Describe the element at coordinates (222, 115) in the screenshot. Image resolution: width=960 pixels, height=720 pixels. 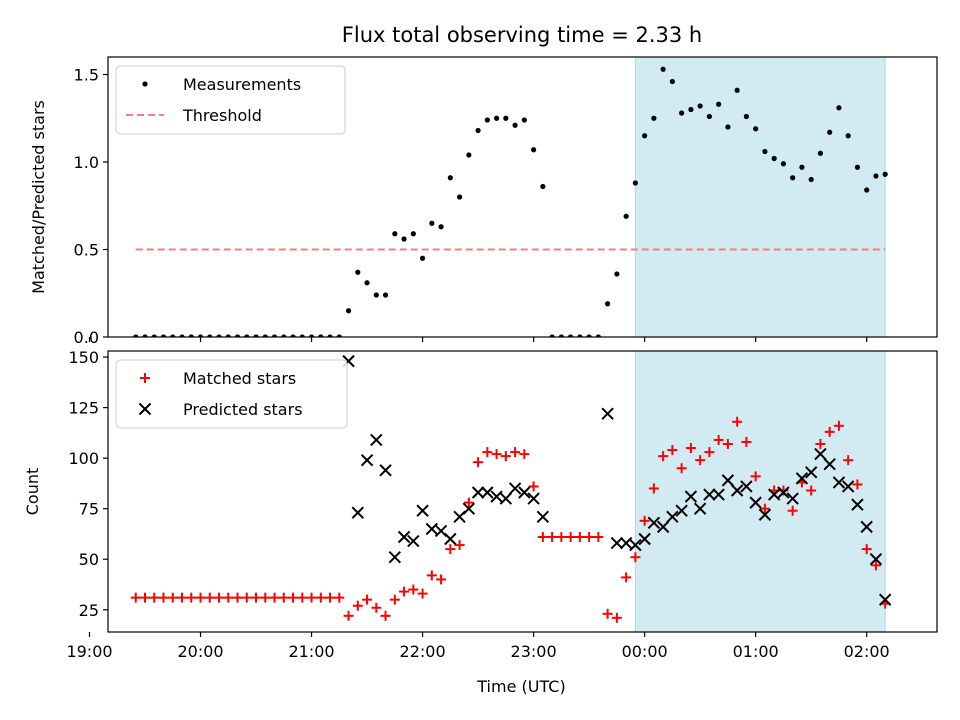
I see `legend-label: Threshold` at that location.